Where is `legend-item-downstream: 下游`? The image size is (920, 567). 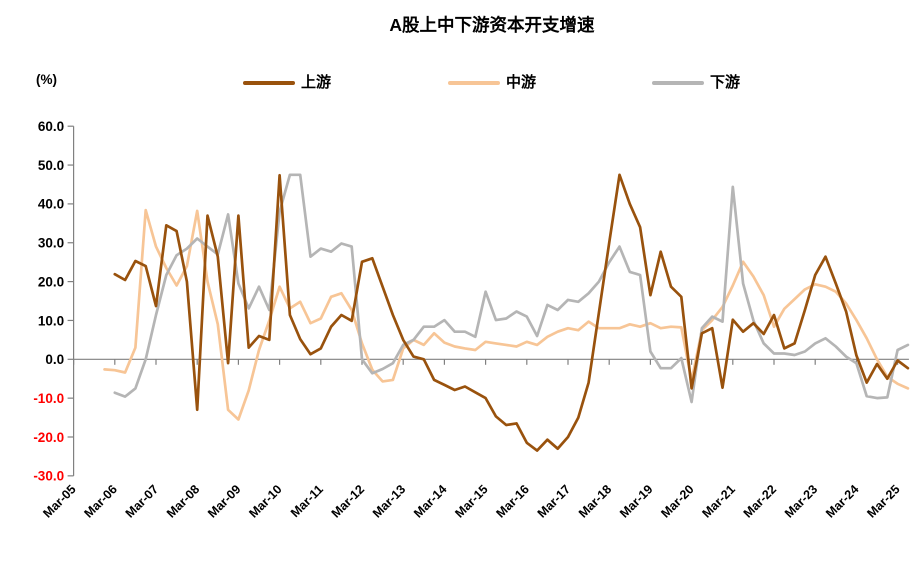 legend-item-downstream: 下游 is located at coordinates (696, 83).